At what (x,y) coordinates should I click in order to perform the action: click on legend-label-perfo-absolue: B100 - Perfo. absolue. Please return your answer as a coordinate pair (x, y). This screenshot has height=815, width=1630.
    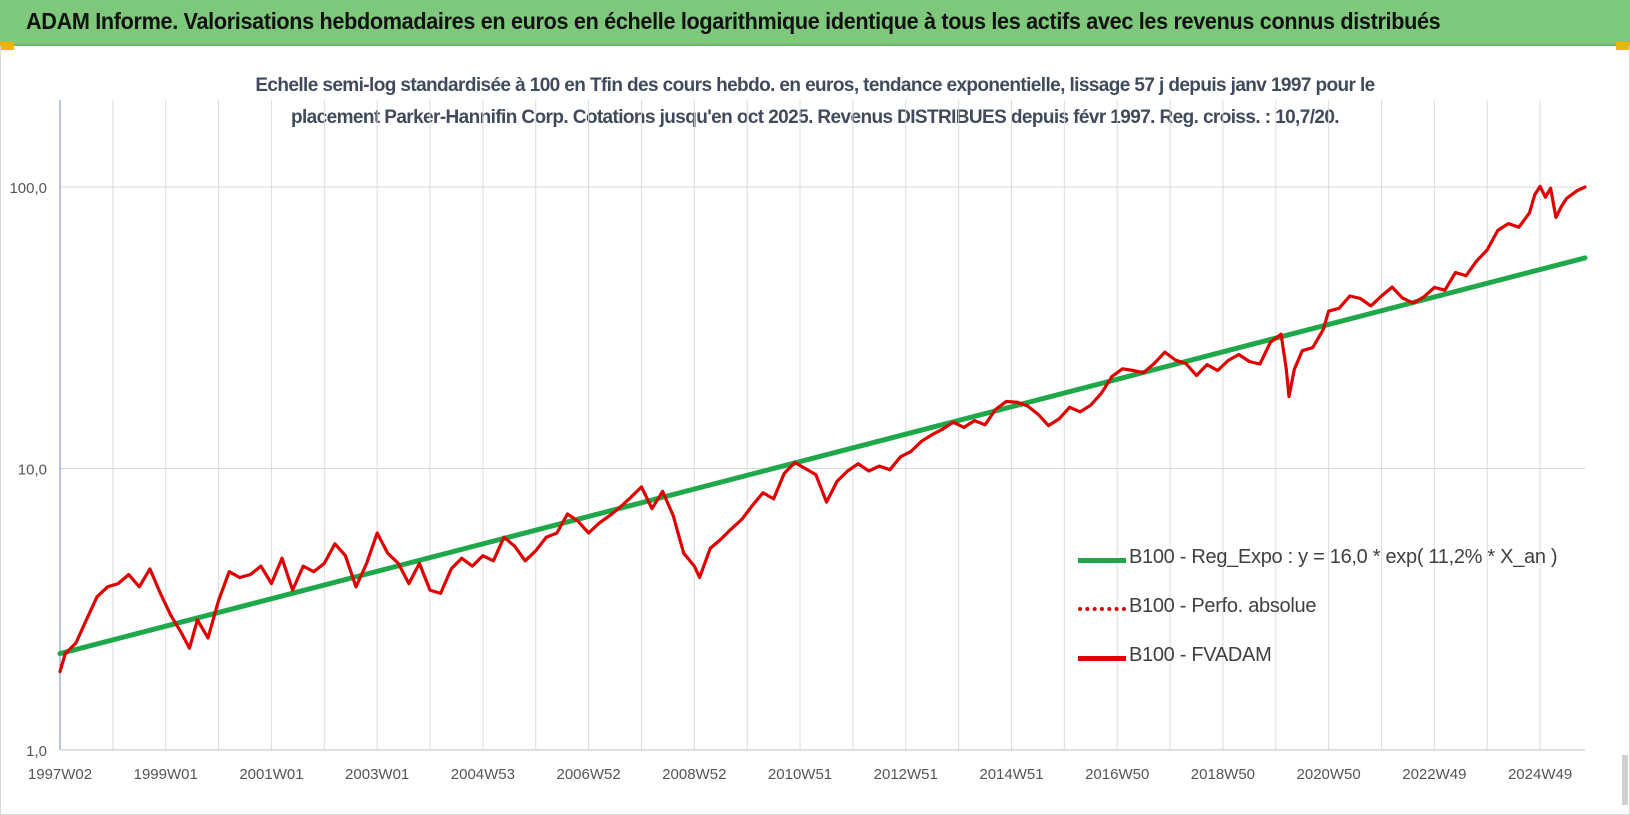
    Looking at the image, I should click on (1223, 606).